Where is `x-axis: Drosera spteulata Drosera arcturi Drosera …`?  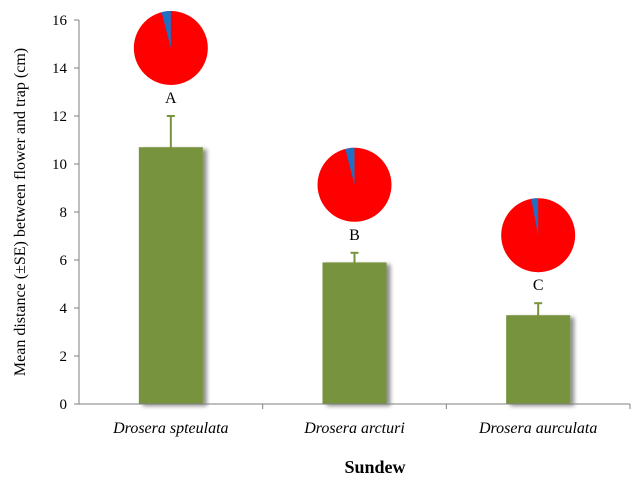 x-axis: Drosera spteulata Drosera arcturi Drosera … is located at coordinates (355, 420).